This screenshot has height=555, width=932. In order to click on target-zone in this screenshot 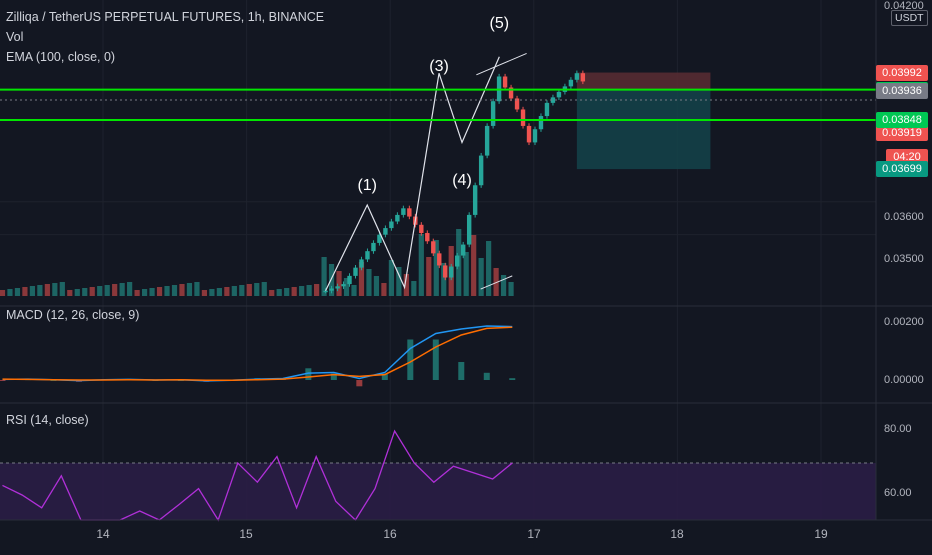, I will do `click(643, 129)`.